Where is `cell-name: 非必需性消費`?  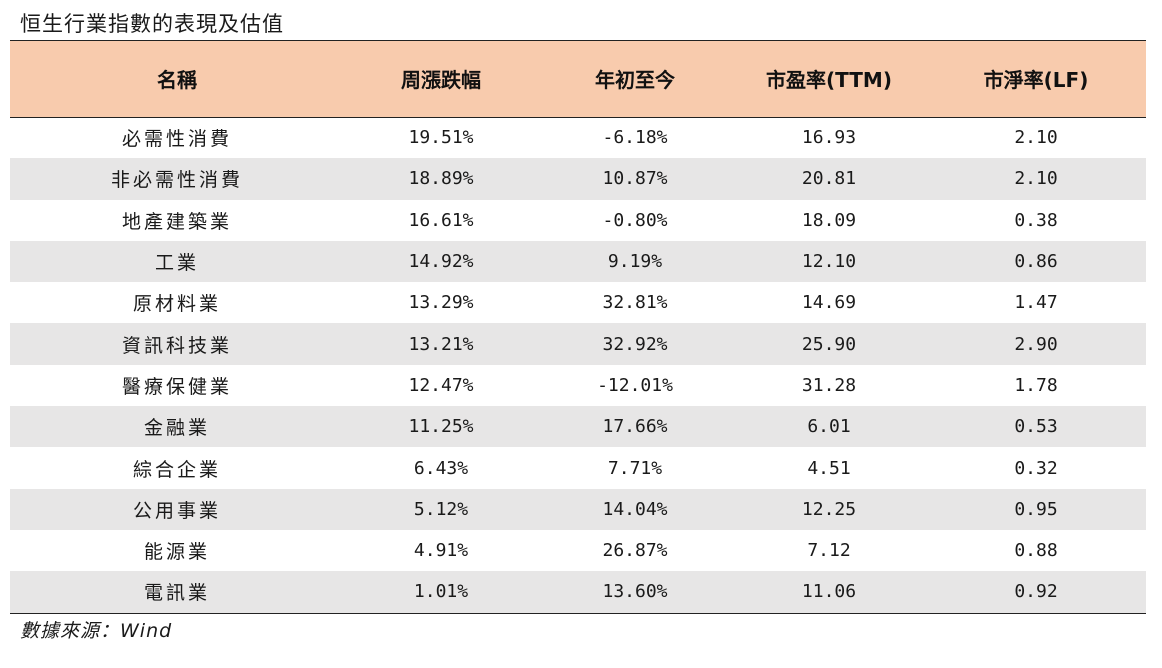
cell-name: 非必需性消費 is located at coordinates (176, 180).